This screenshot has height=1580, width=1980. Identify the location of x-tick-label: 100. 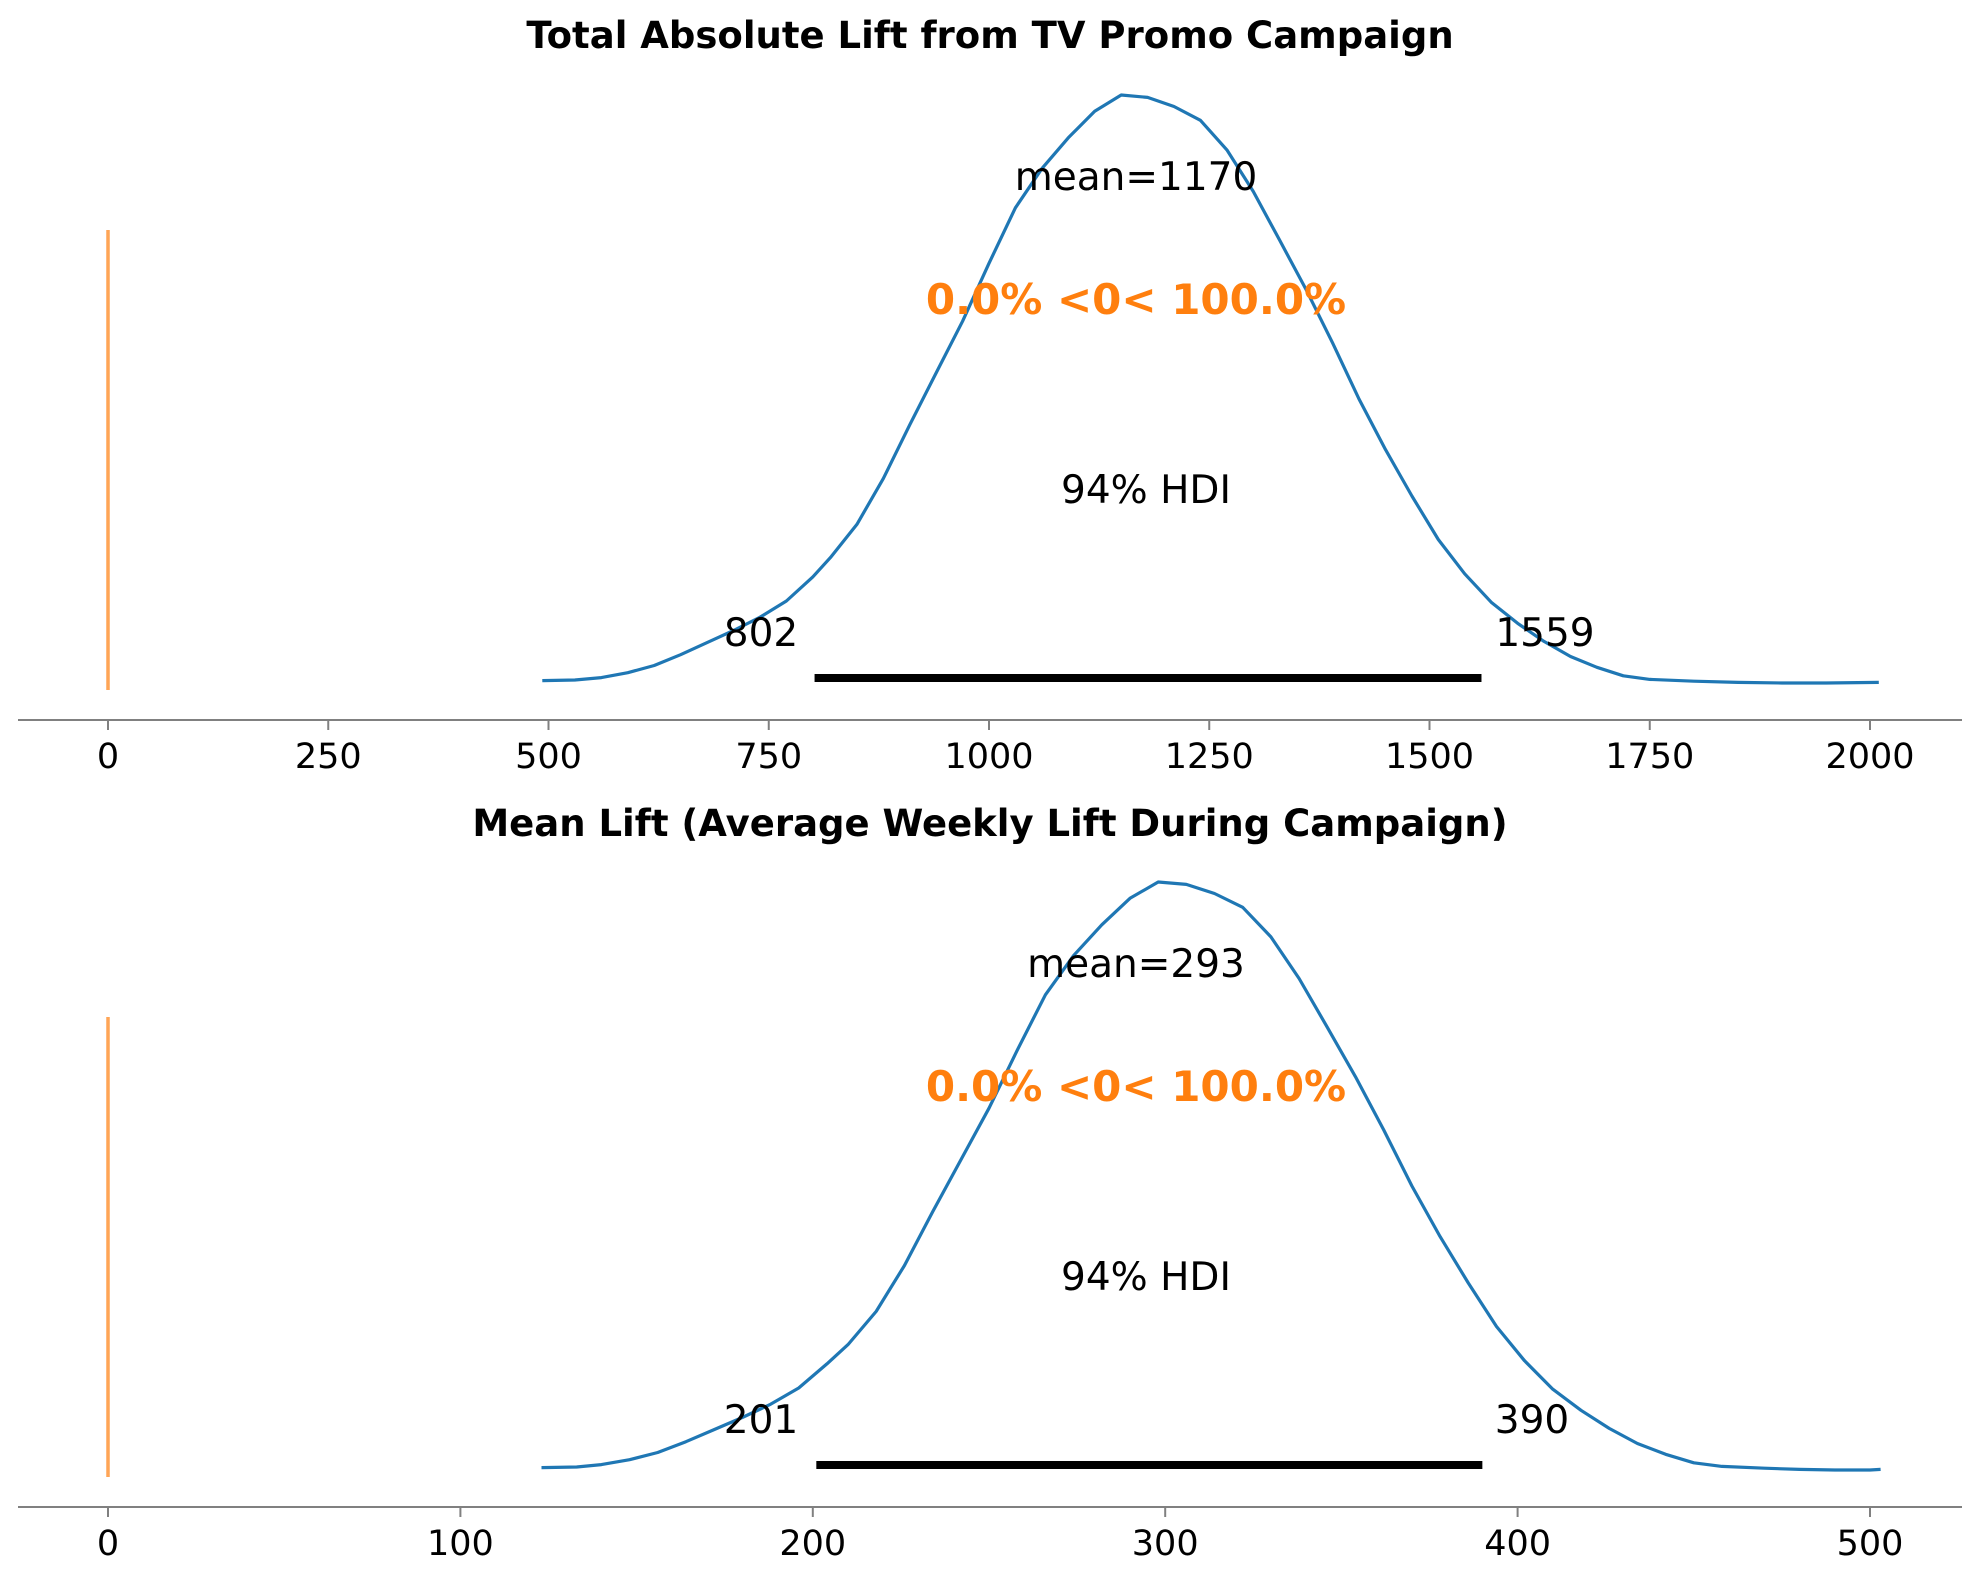
(460, 1544).